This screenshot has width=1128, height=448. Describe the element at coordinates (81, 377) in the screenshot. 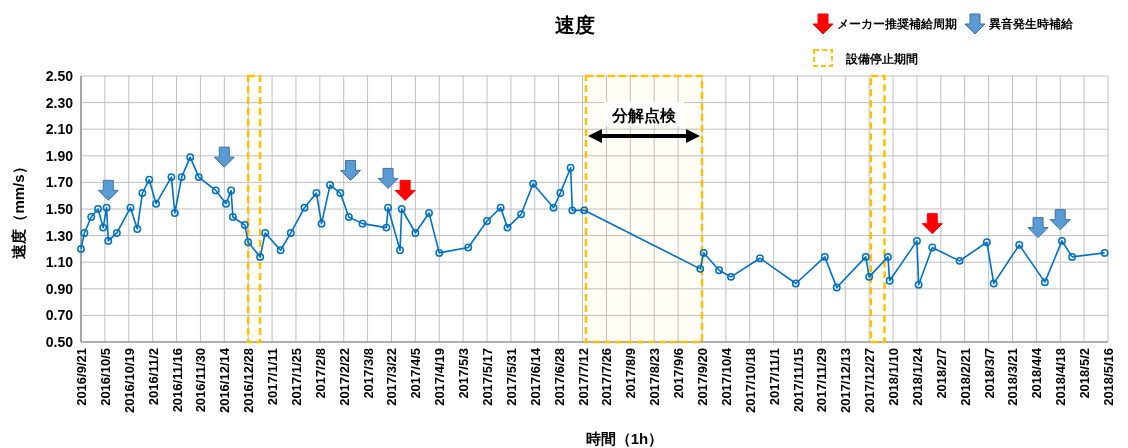

I see `x-tick-label: 2016/9/21` at that location.